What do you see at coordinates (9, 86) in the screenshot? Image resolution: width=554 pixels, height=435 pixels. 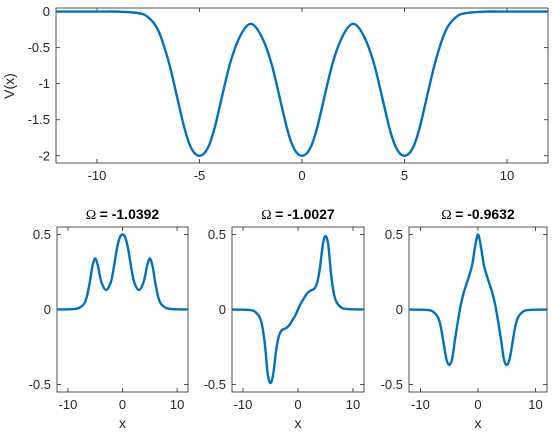 I see `y-axis-label: V(x)` at bounding box center [9, 86].